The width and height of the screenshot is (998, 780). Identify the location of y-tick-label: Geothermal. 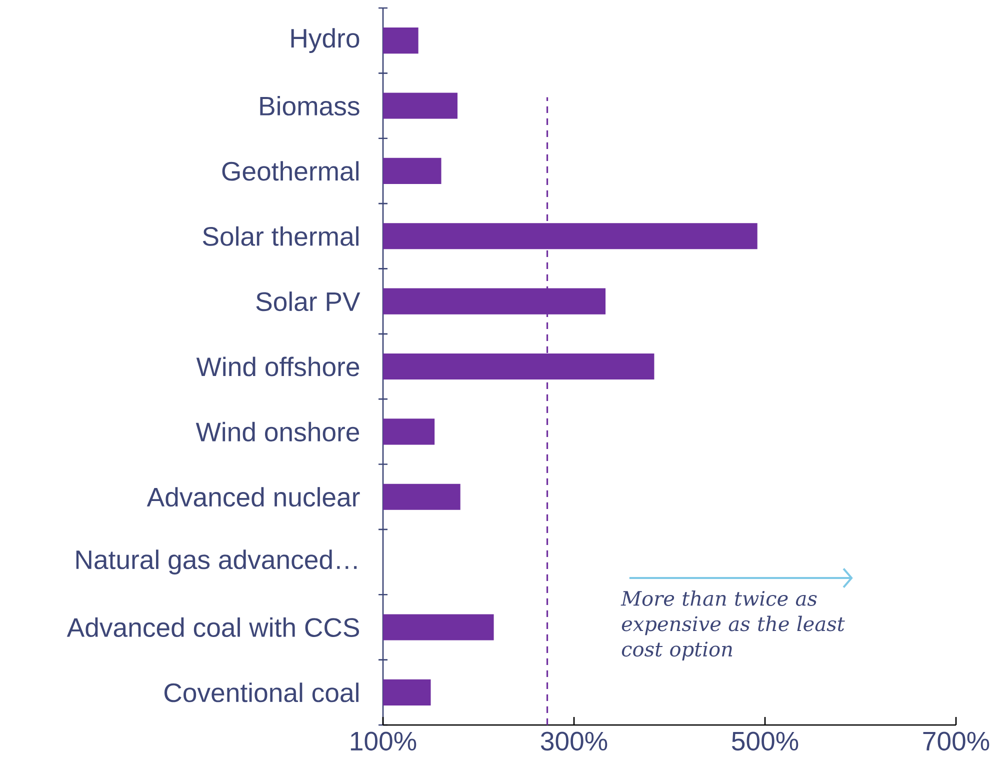
(290, 171).